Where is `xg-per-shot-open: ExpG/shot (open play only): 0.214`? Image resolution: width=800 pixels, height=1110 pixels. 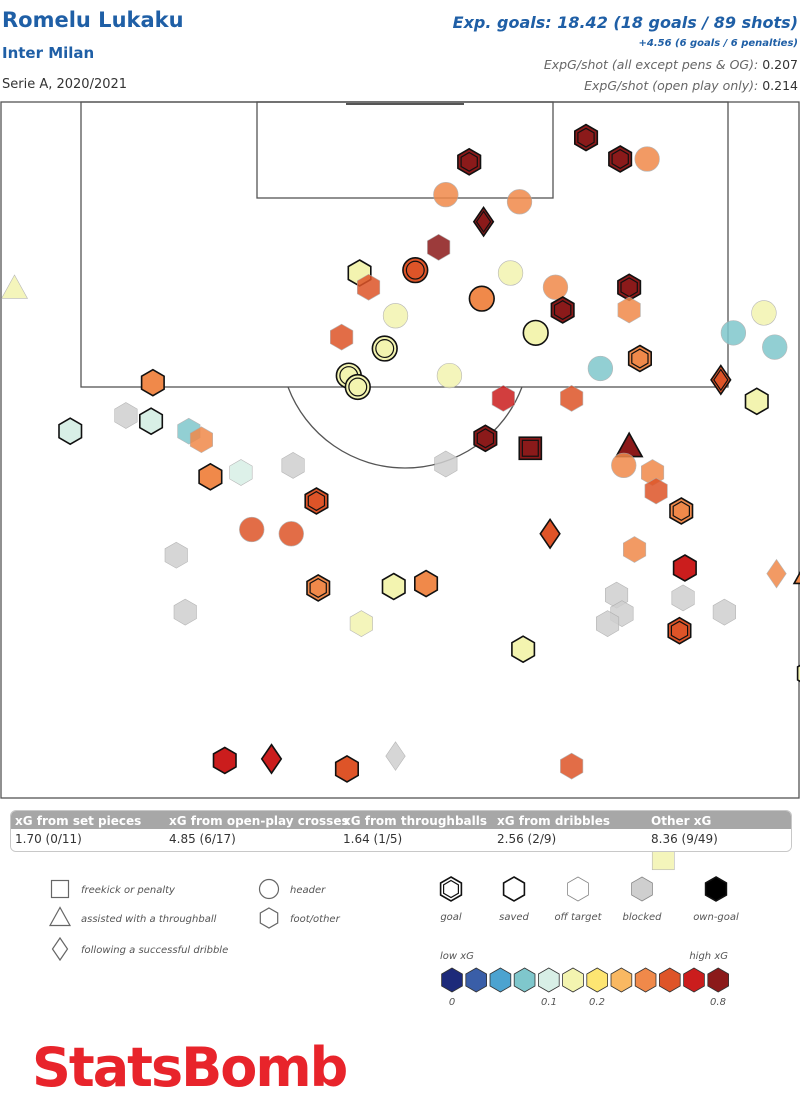 xg-per-shot-open: ExpG/shot (open play only): 0.214 is located at coordinates (691, 85).